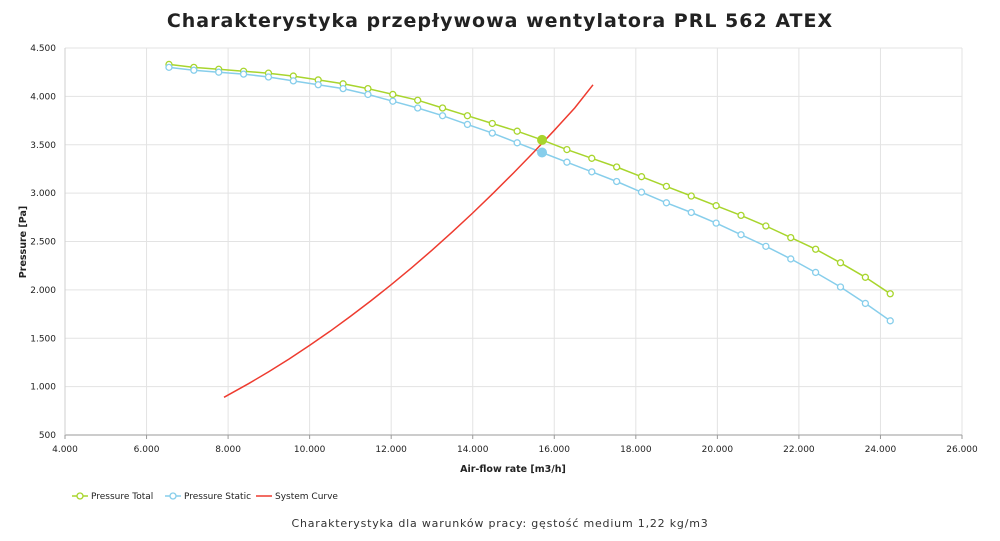 The height and width of the screenshot is (541, 1000). I want to click on x-tick-label: 4.000, so click(65, 450).